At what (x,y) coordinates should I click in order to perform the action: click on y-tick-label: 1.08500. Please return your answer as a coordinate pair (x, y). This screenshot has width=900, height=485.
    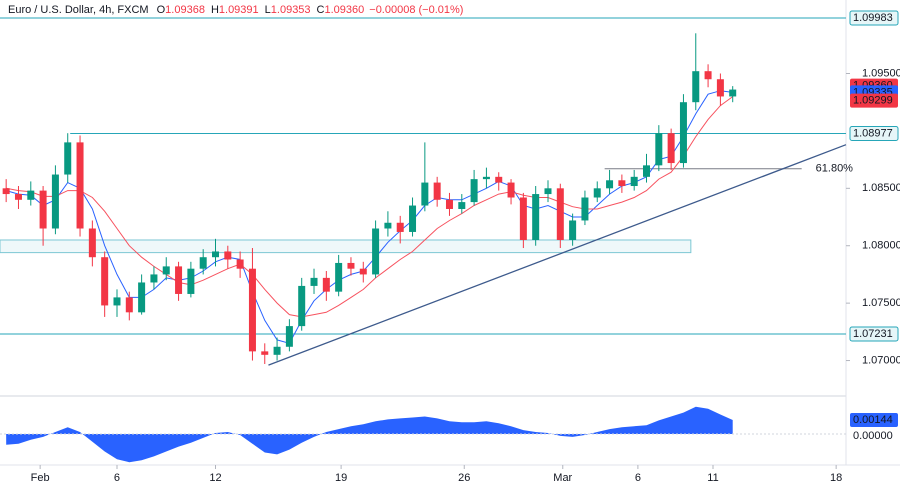
    Looking at the image, I should click on (881, 188).